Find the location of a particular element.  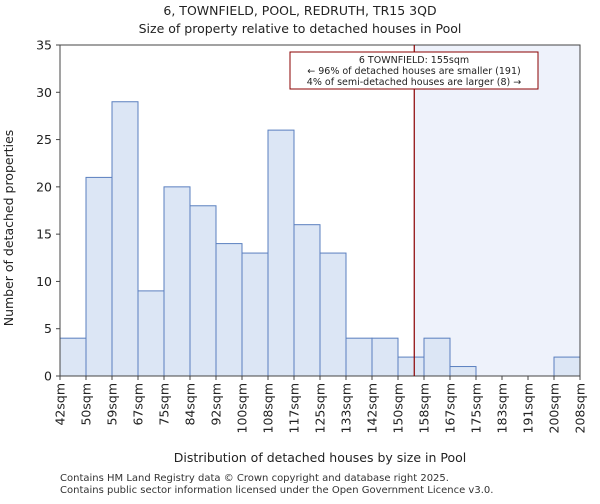

bar-92sqm is located at coordinates (229, 310).